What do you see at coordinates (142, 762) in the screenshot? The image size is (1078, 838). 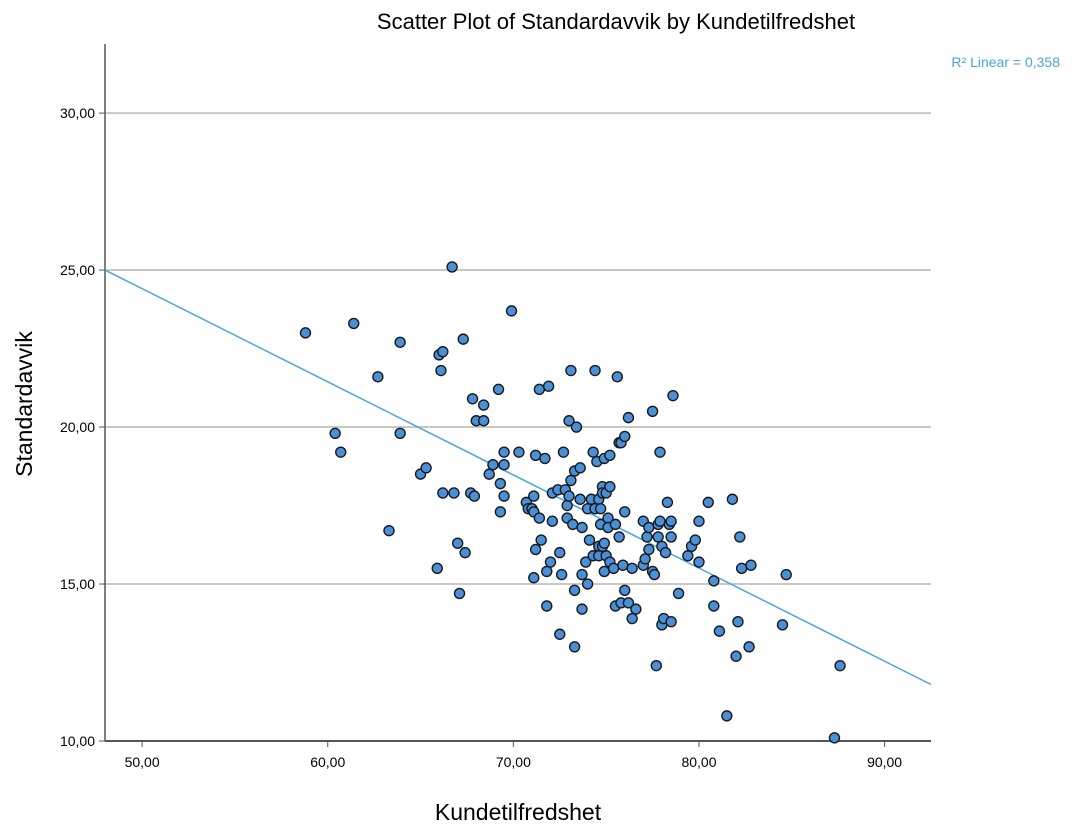 I see `x-tick-label: 50,00` at bounding box center [142, 762].